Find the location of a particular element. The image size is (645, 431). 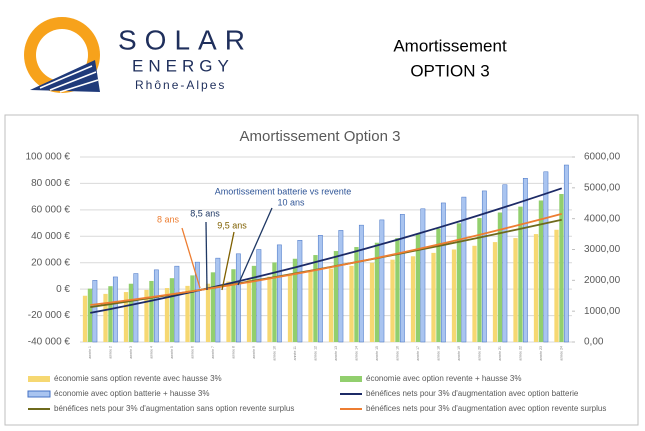

annotation: 8,5 ans is located at coordinates (205, 213).